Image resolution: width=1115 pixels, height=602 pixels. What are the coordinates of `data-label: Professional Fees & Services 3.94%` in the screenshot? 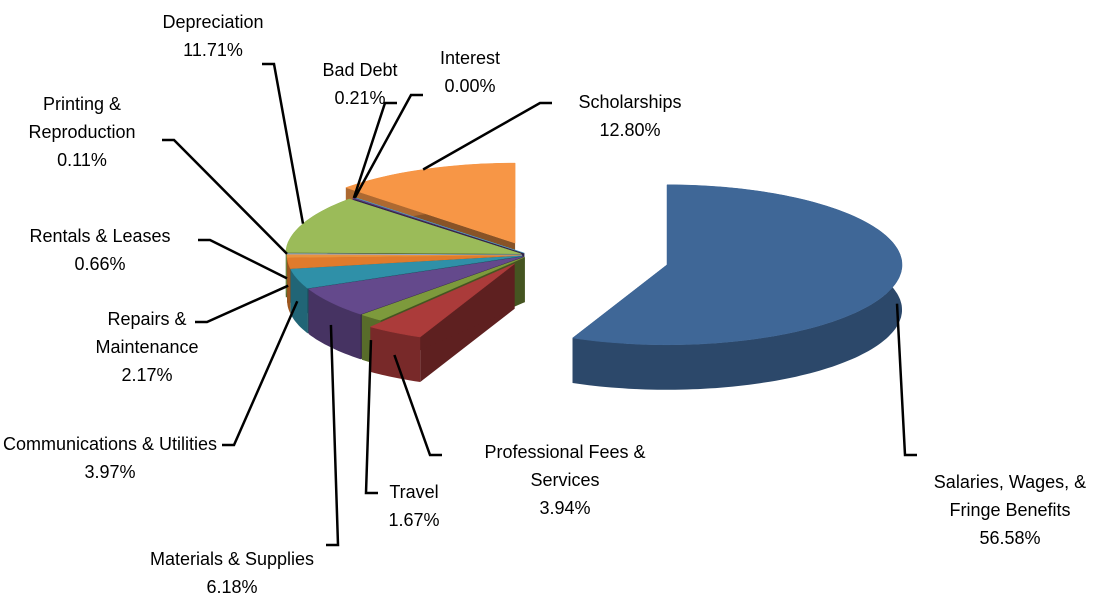 It's located at (565, 480).